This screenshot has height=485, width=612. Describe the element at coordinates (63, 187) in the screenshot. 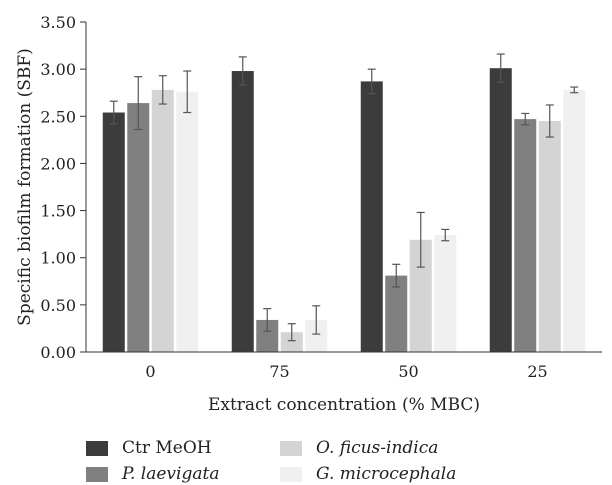

I see `y-axis-ticks: 0.00 0.50 1.00 1.50 2.00 2.50 3.00 3.50` at that location.